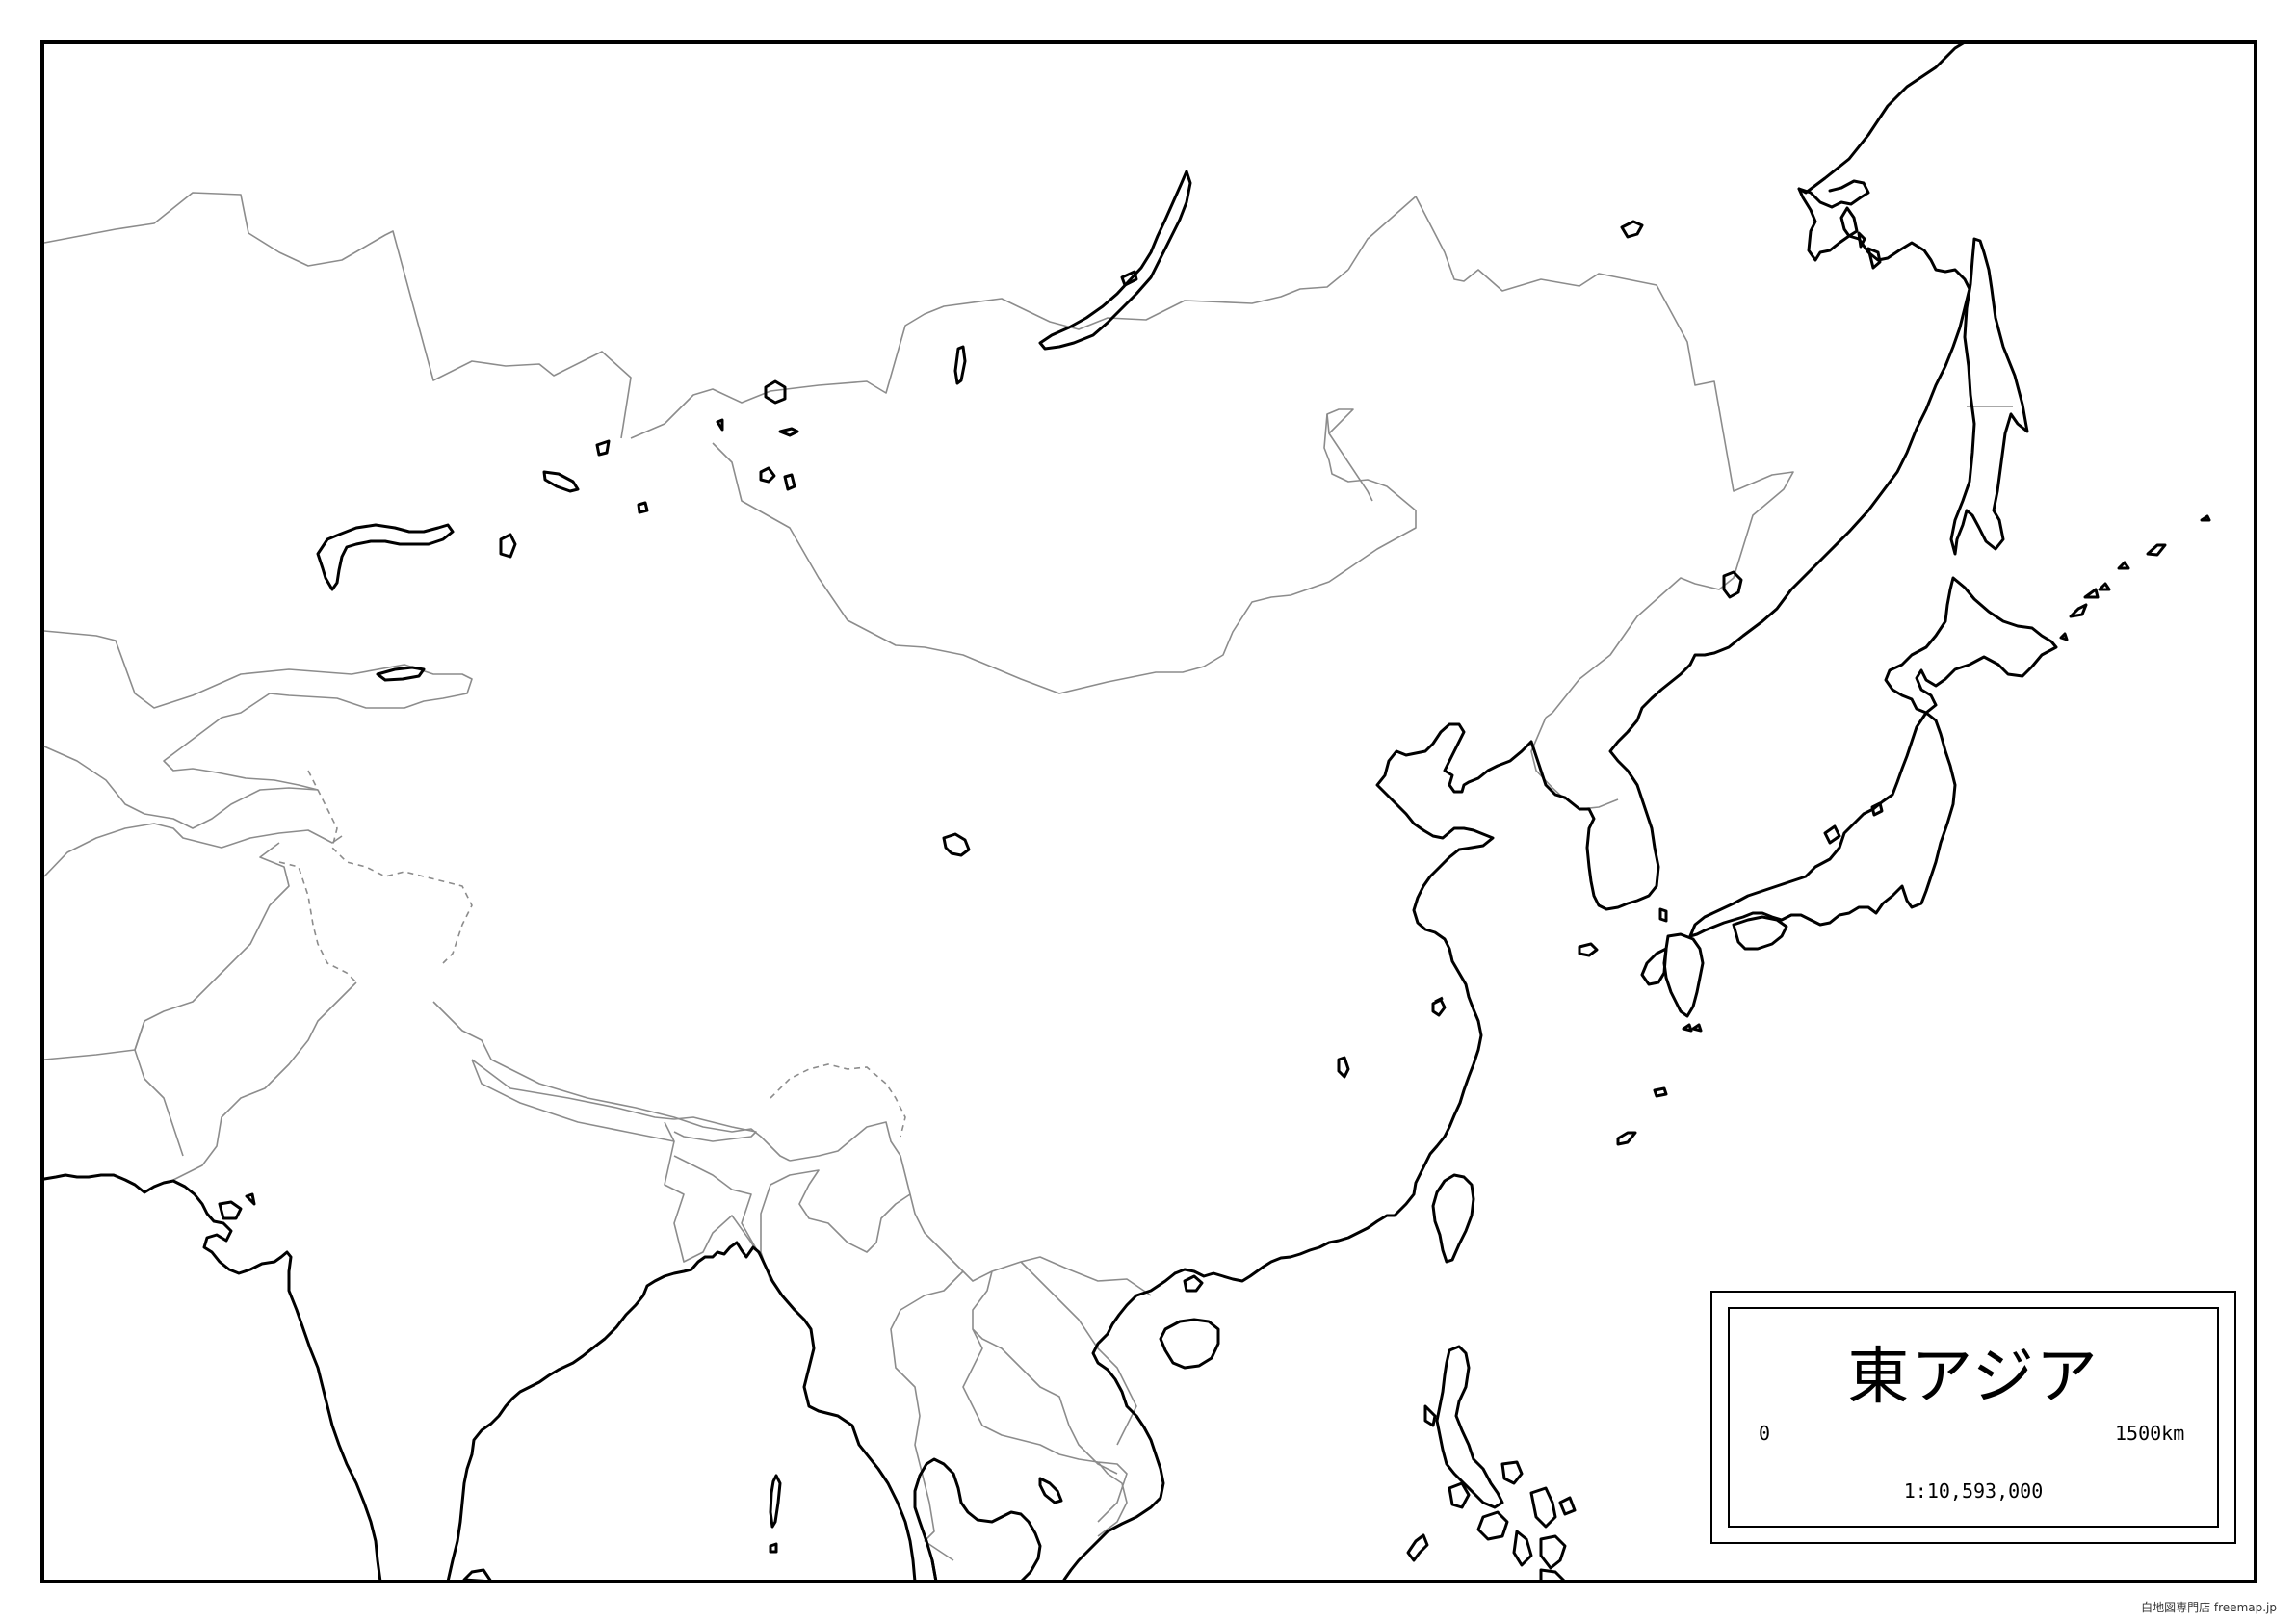  I want to click on lake-poyang, so click(1343, 1067).